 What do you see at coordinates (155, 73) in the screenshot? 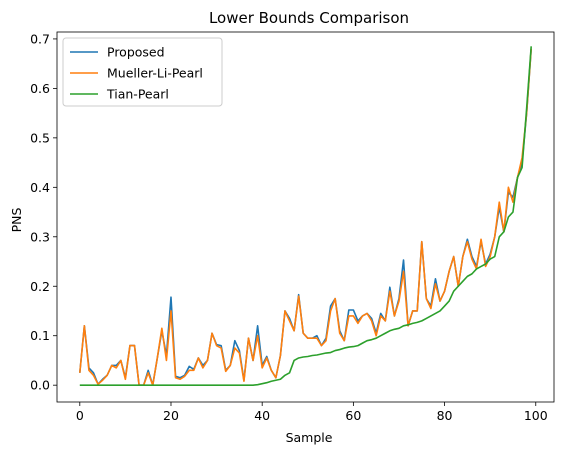
I see `legend-label-2: Mueller-Li-Pearl` at bounding box center [155, 73].